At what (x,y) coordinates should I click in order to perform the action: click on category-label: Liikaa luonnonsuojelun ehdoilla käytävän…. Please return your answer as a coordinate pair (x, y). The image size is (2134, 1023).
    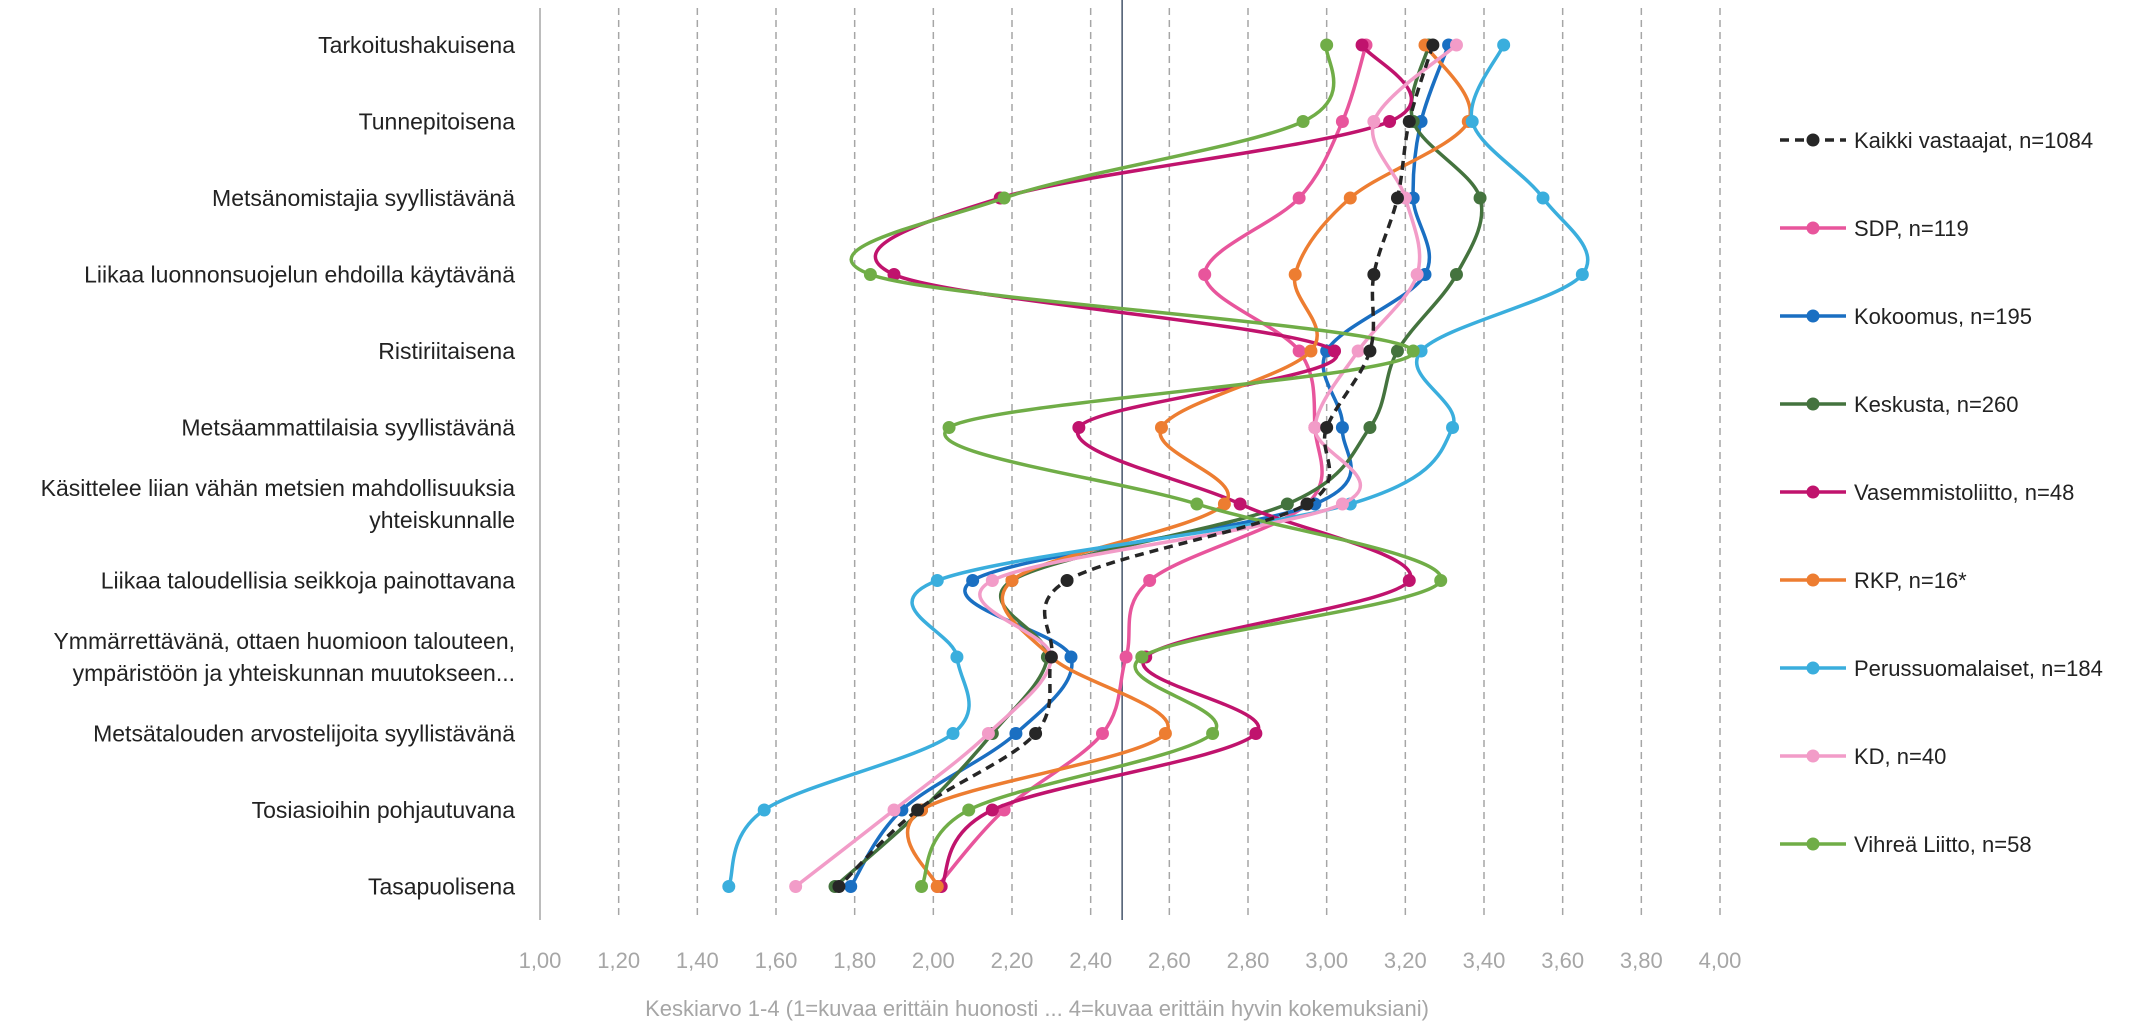
    Looking at the image, I should click on (299, 275).